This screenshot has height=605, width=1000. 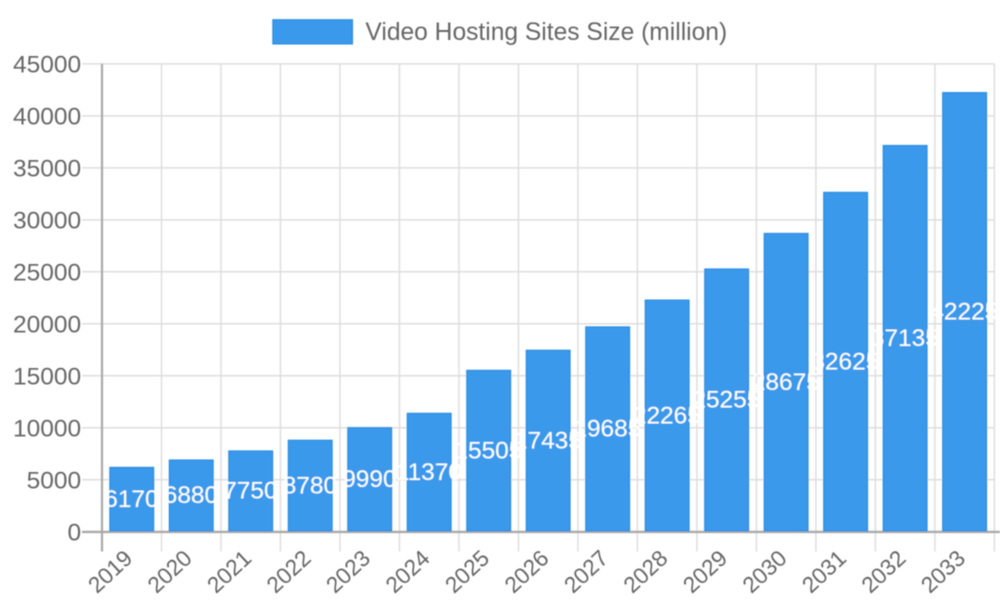 What do you see at coordinates (845, 361) in the screenshot?
I see `svg-text: 32625` at bounding box center [845, 361].